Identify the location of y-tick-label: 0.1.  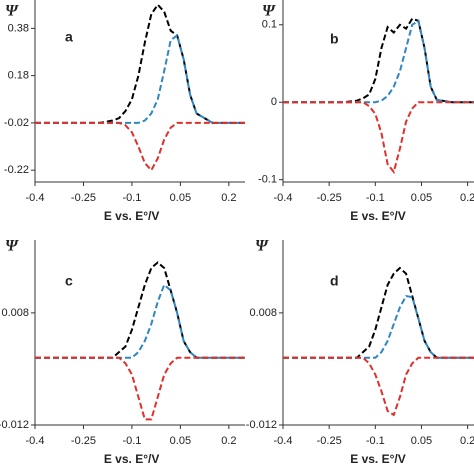
(269, 25).